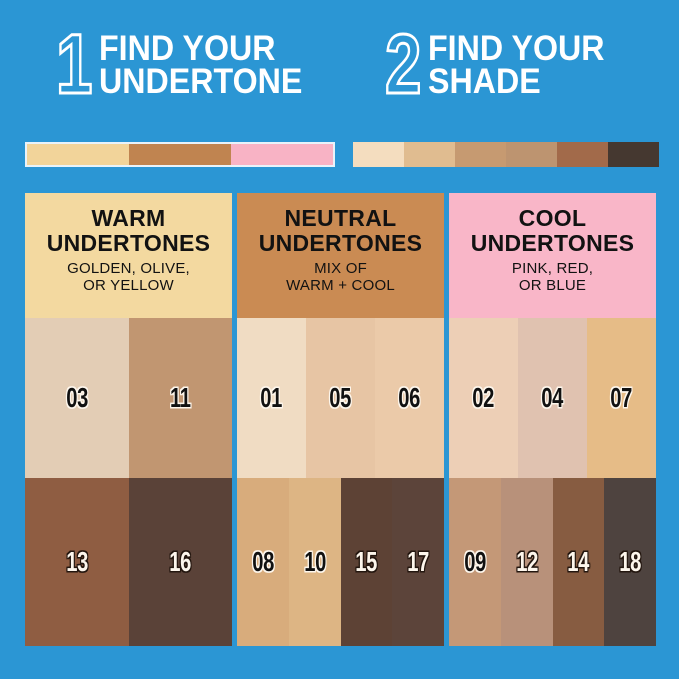 This screenshot has width=679, height=679. What do you see at coordinates (128, 269) in the screenshot?
I see `undertone-subtitle-line1: GOLDEN, OLIVE,` at bounding box center [128, 269].